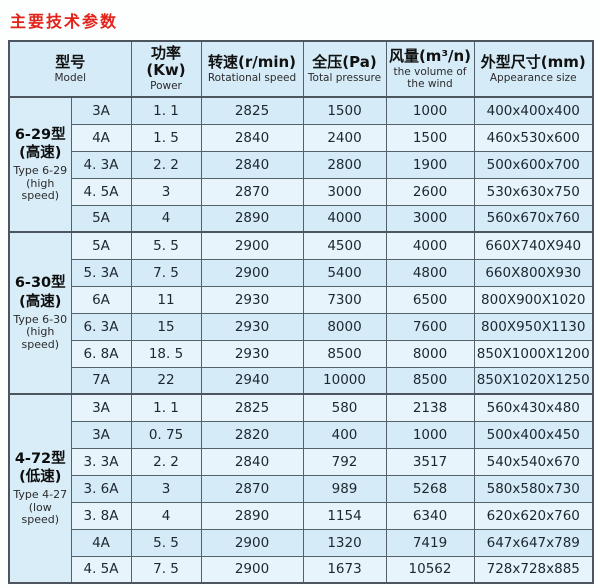  What do you see at coordinates (252, 353) in the screenshot?
I see `cell-speed: 2930` at bounding box center [252, 353].